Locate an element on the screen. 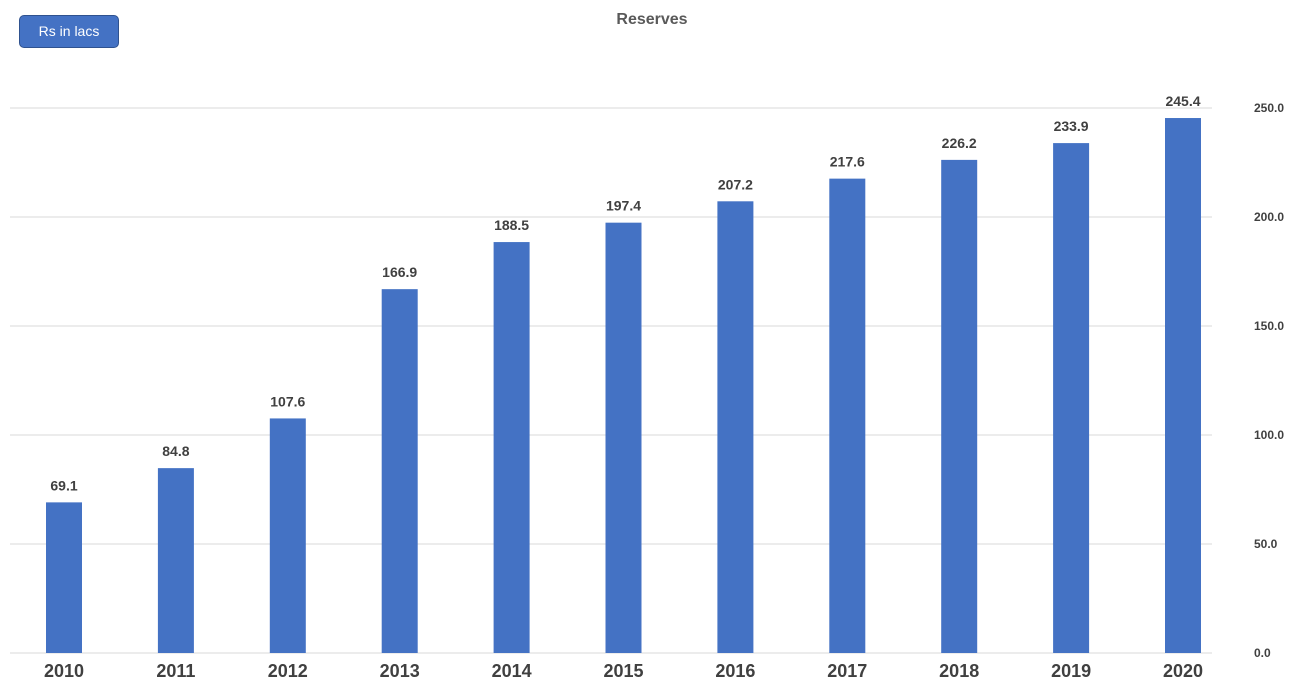 The height and width of the screenshot is (682, 1303). x-tick-label: 2014 is located at coordinates (512, 671).